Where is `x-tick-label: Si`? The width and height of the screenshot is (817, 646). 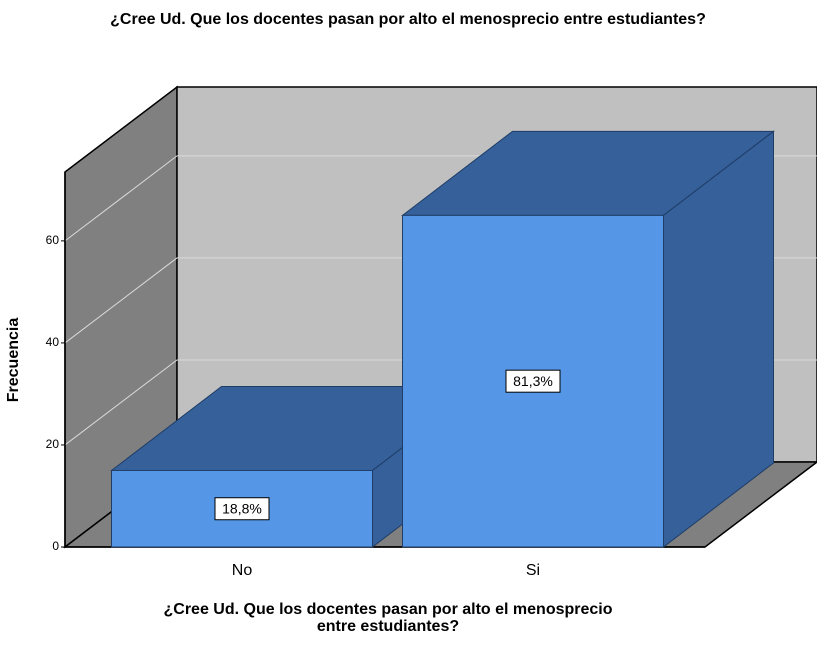 x-tick-label: Si is located at coordinates (533, 570).